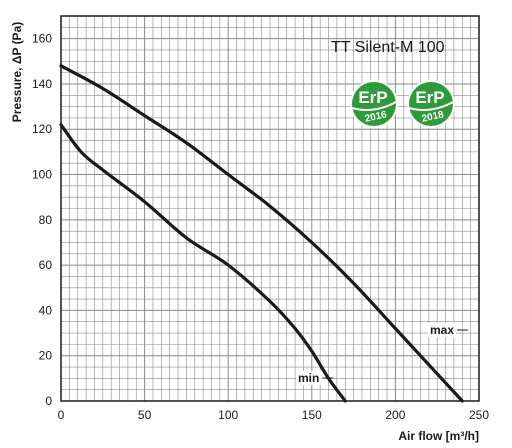 This screenshot has width=512, height=448. Describe the element at coordinates (433, 116) in the screenshot. I see `erp-badge-year-text: 2018` at that location.